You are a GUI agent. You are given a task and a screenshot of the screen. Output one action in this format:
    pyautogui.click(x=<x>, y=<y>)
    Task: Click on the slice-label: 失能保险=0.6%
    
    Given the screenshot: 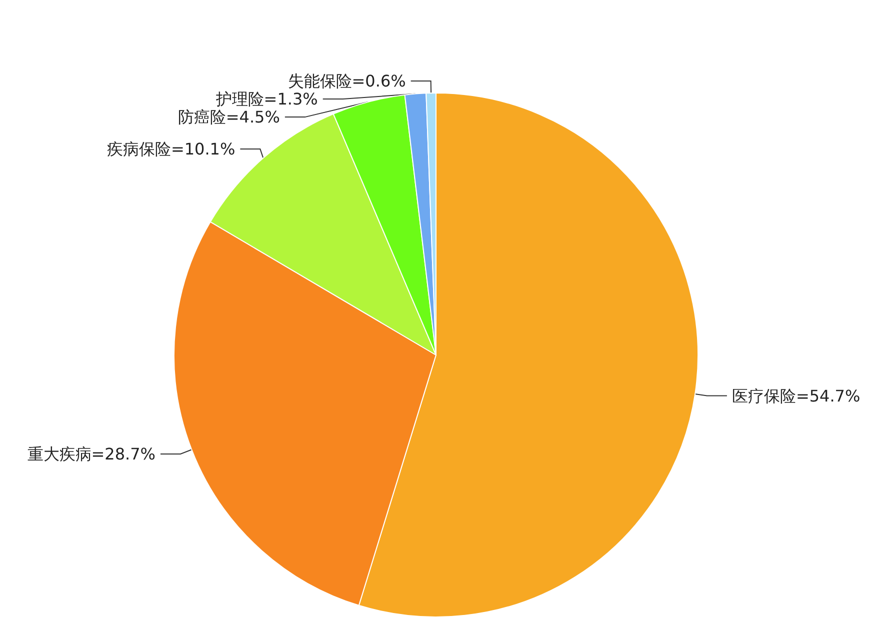 What is the action you would take?
    pyautogui.click(x=347, y=81)
    